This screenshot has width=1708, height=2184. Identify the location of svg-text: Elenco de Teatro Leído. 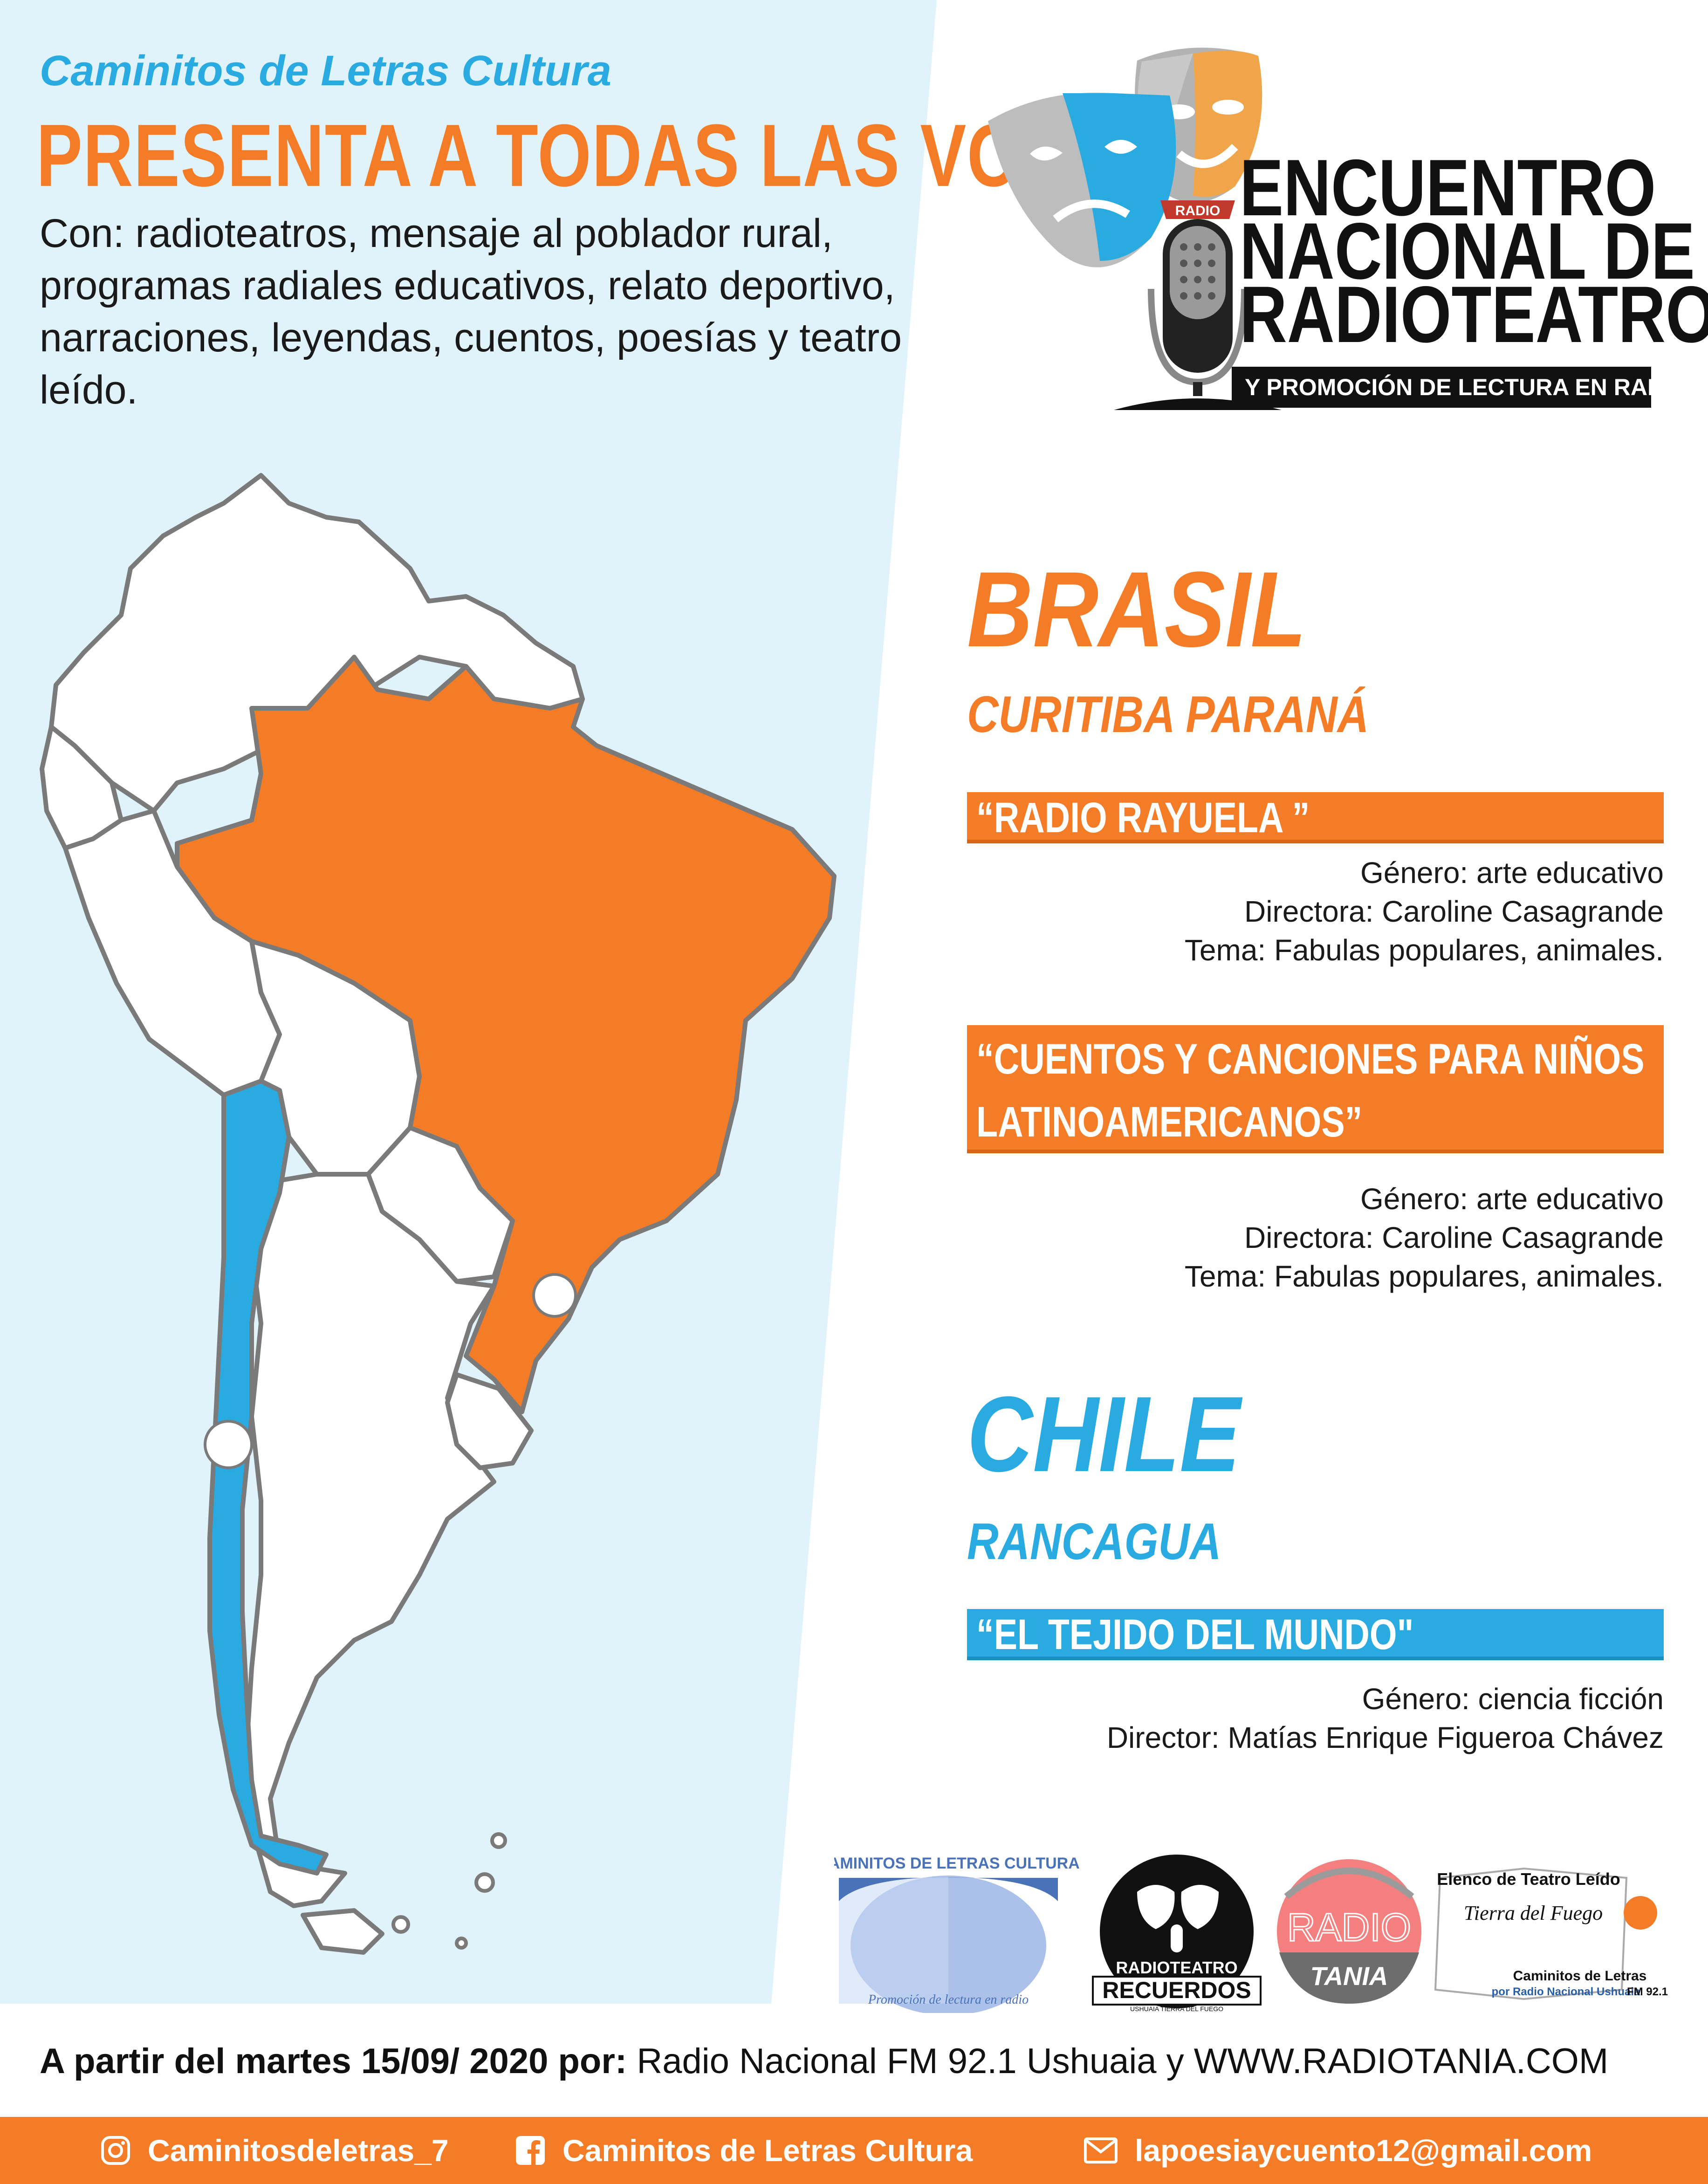
(1529, 1879).